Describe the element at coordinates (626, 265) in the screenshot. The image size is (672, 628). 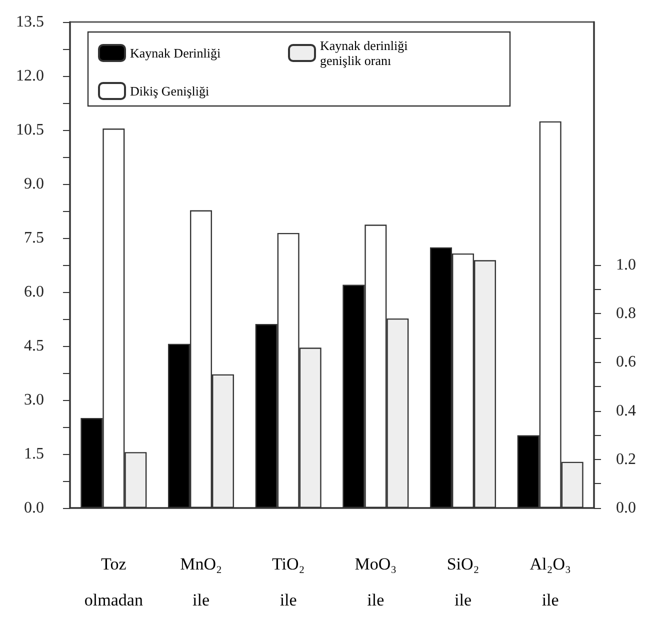
I see `y2-tick-label: 1.0` at that location.